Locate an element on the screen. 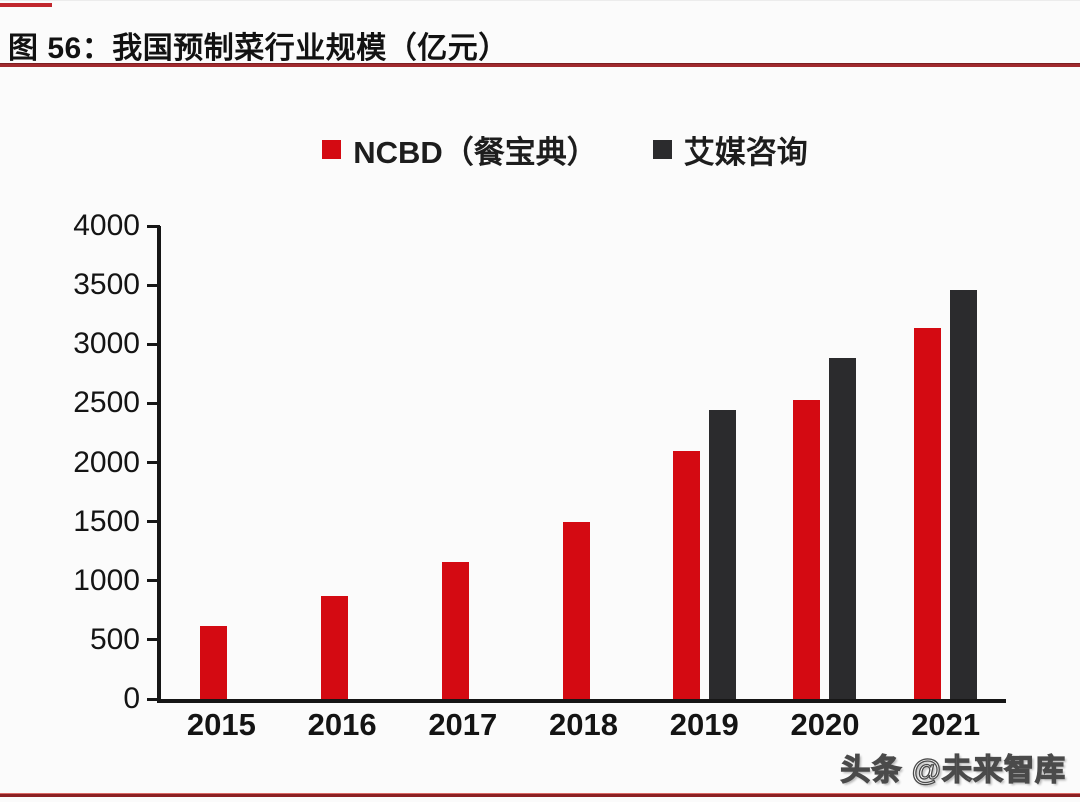 The image size is (1080, 802). bar-group-2016 is located at coordinates (342, 462).